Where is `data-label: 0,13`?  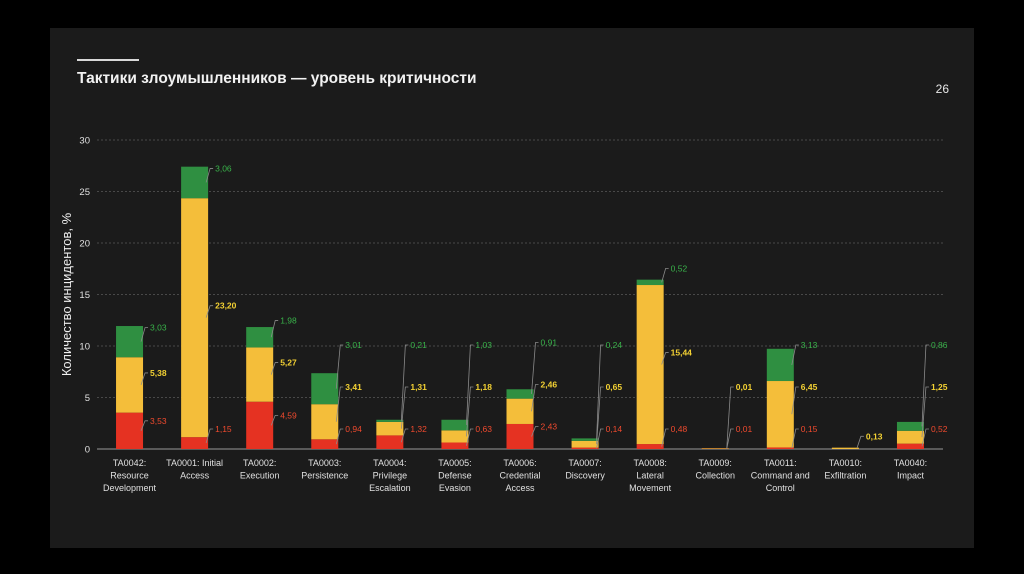 data-label: 0,13 is located at coordinates (874, 436).